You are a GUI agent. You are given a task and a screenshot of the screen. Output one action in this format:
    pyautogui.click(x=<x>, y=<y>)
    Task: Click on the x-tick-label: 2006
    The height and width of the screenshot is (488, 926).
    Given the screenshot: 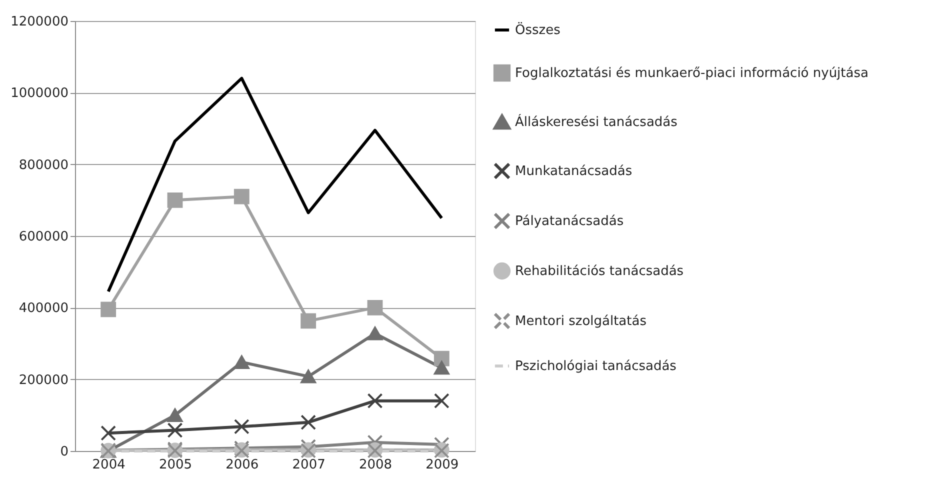 What is the action you would take?
    pyautogui.click(x=242, y=465)
    